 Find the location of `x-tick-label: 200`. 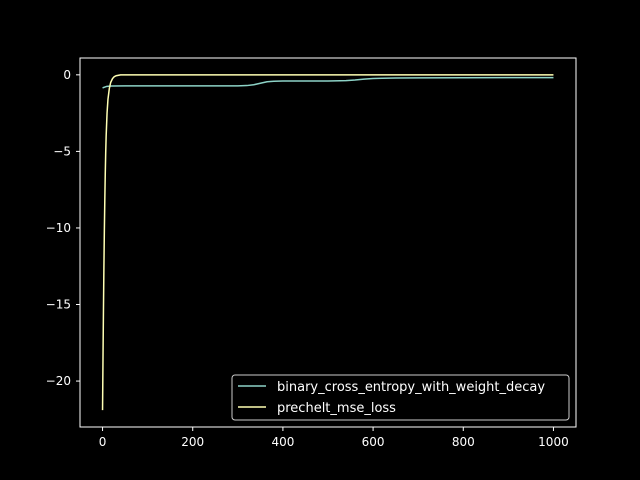

x-tick-label: 200 is located at coordinates (192, 442).